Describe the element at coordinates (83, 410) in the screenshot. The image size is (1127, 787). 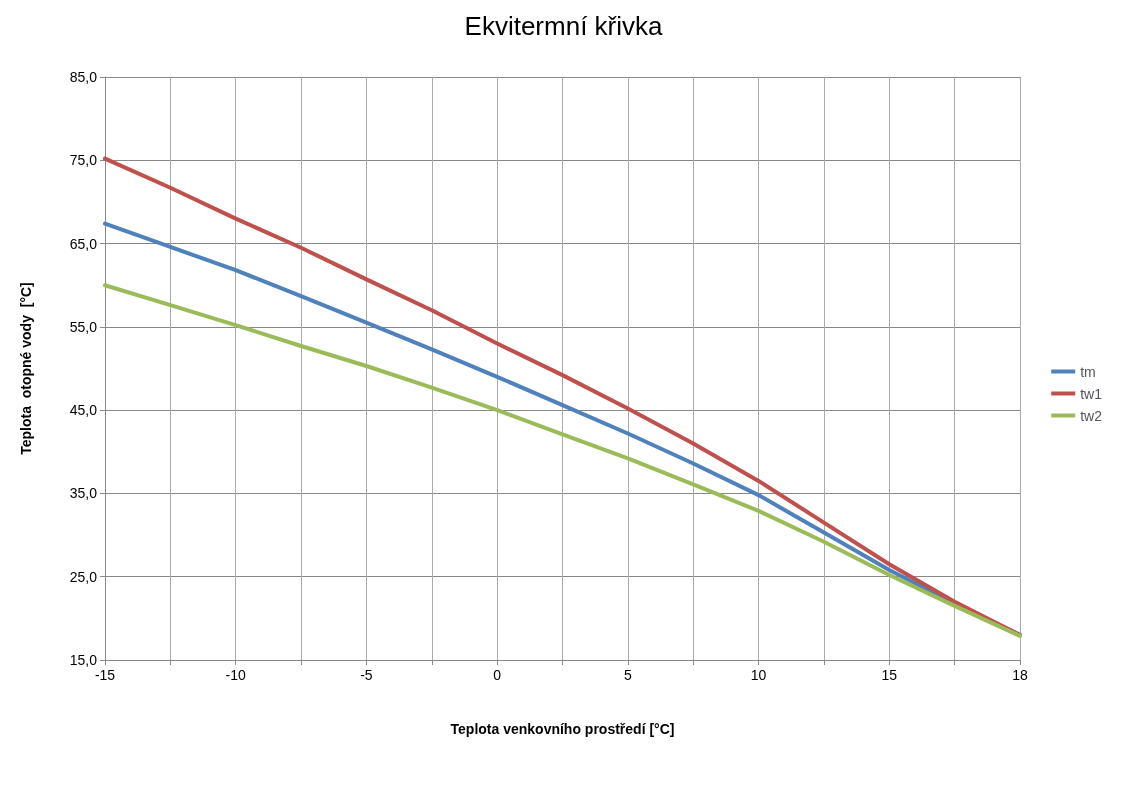
I see `y-tick-label: 45,0` at that location.